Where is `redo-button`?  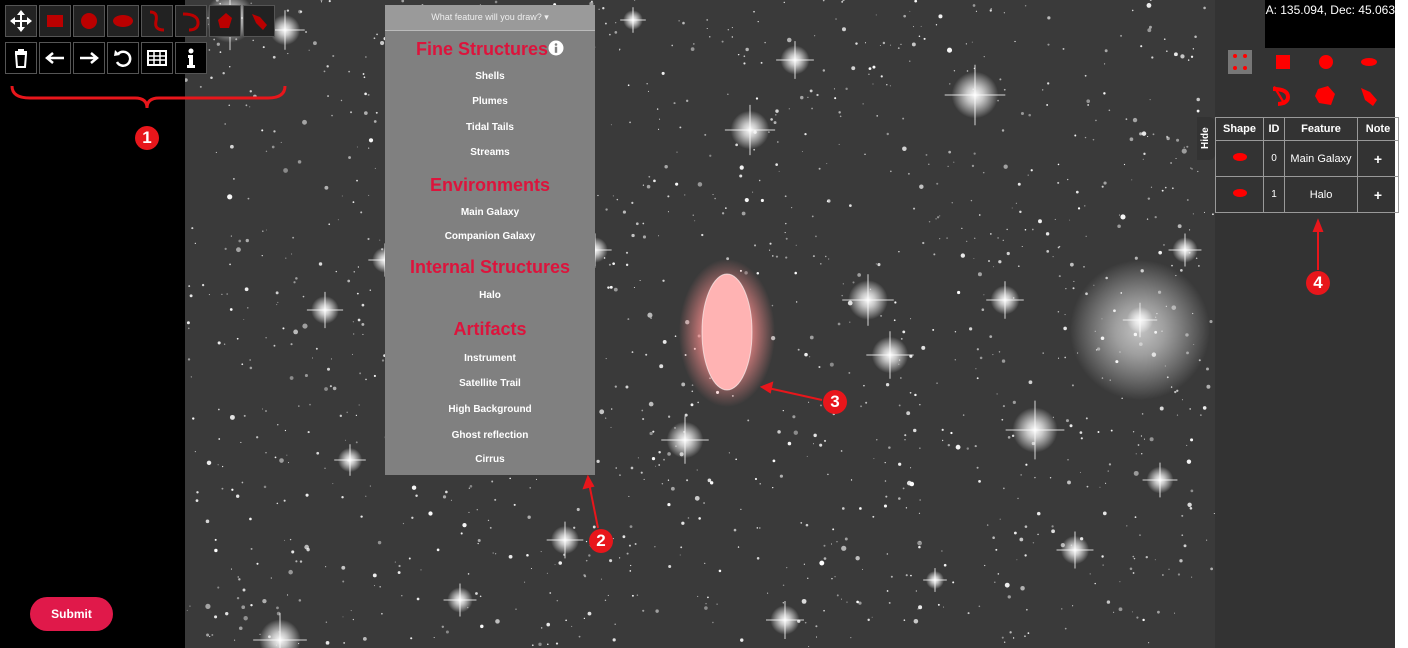
redo-button is located at coordinates (89, 58).